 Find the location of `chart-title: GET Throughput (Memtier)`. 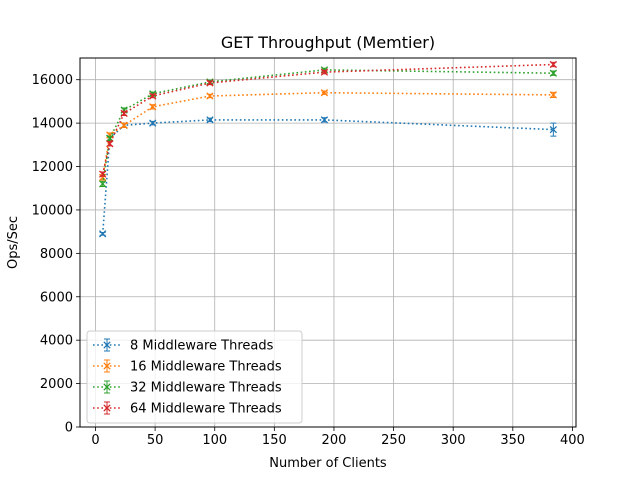

chart-title: GET Throughput (Memtier) is located at coordinates (328, 42).